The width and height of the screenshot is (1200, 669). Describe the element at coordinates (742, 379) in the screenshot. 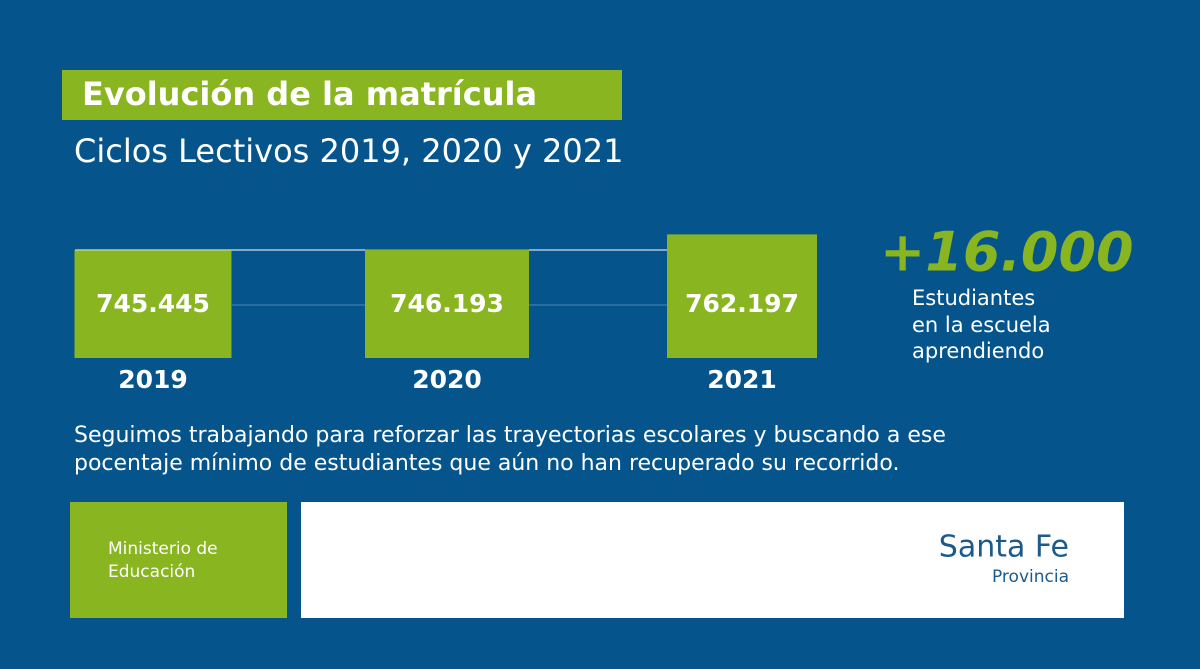

I see `x-tick-label: 2021` at that location.